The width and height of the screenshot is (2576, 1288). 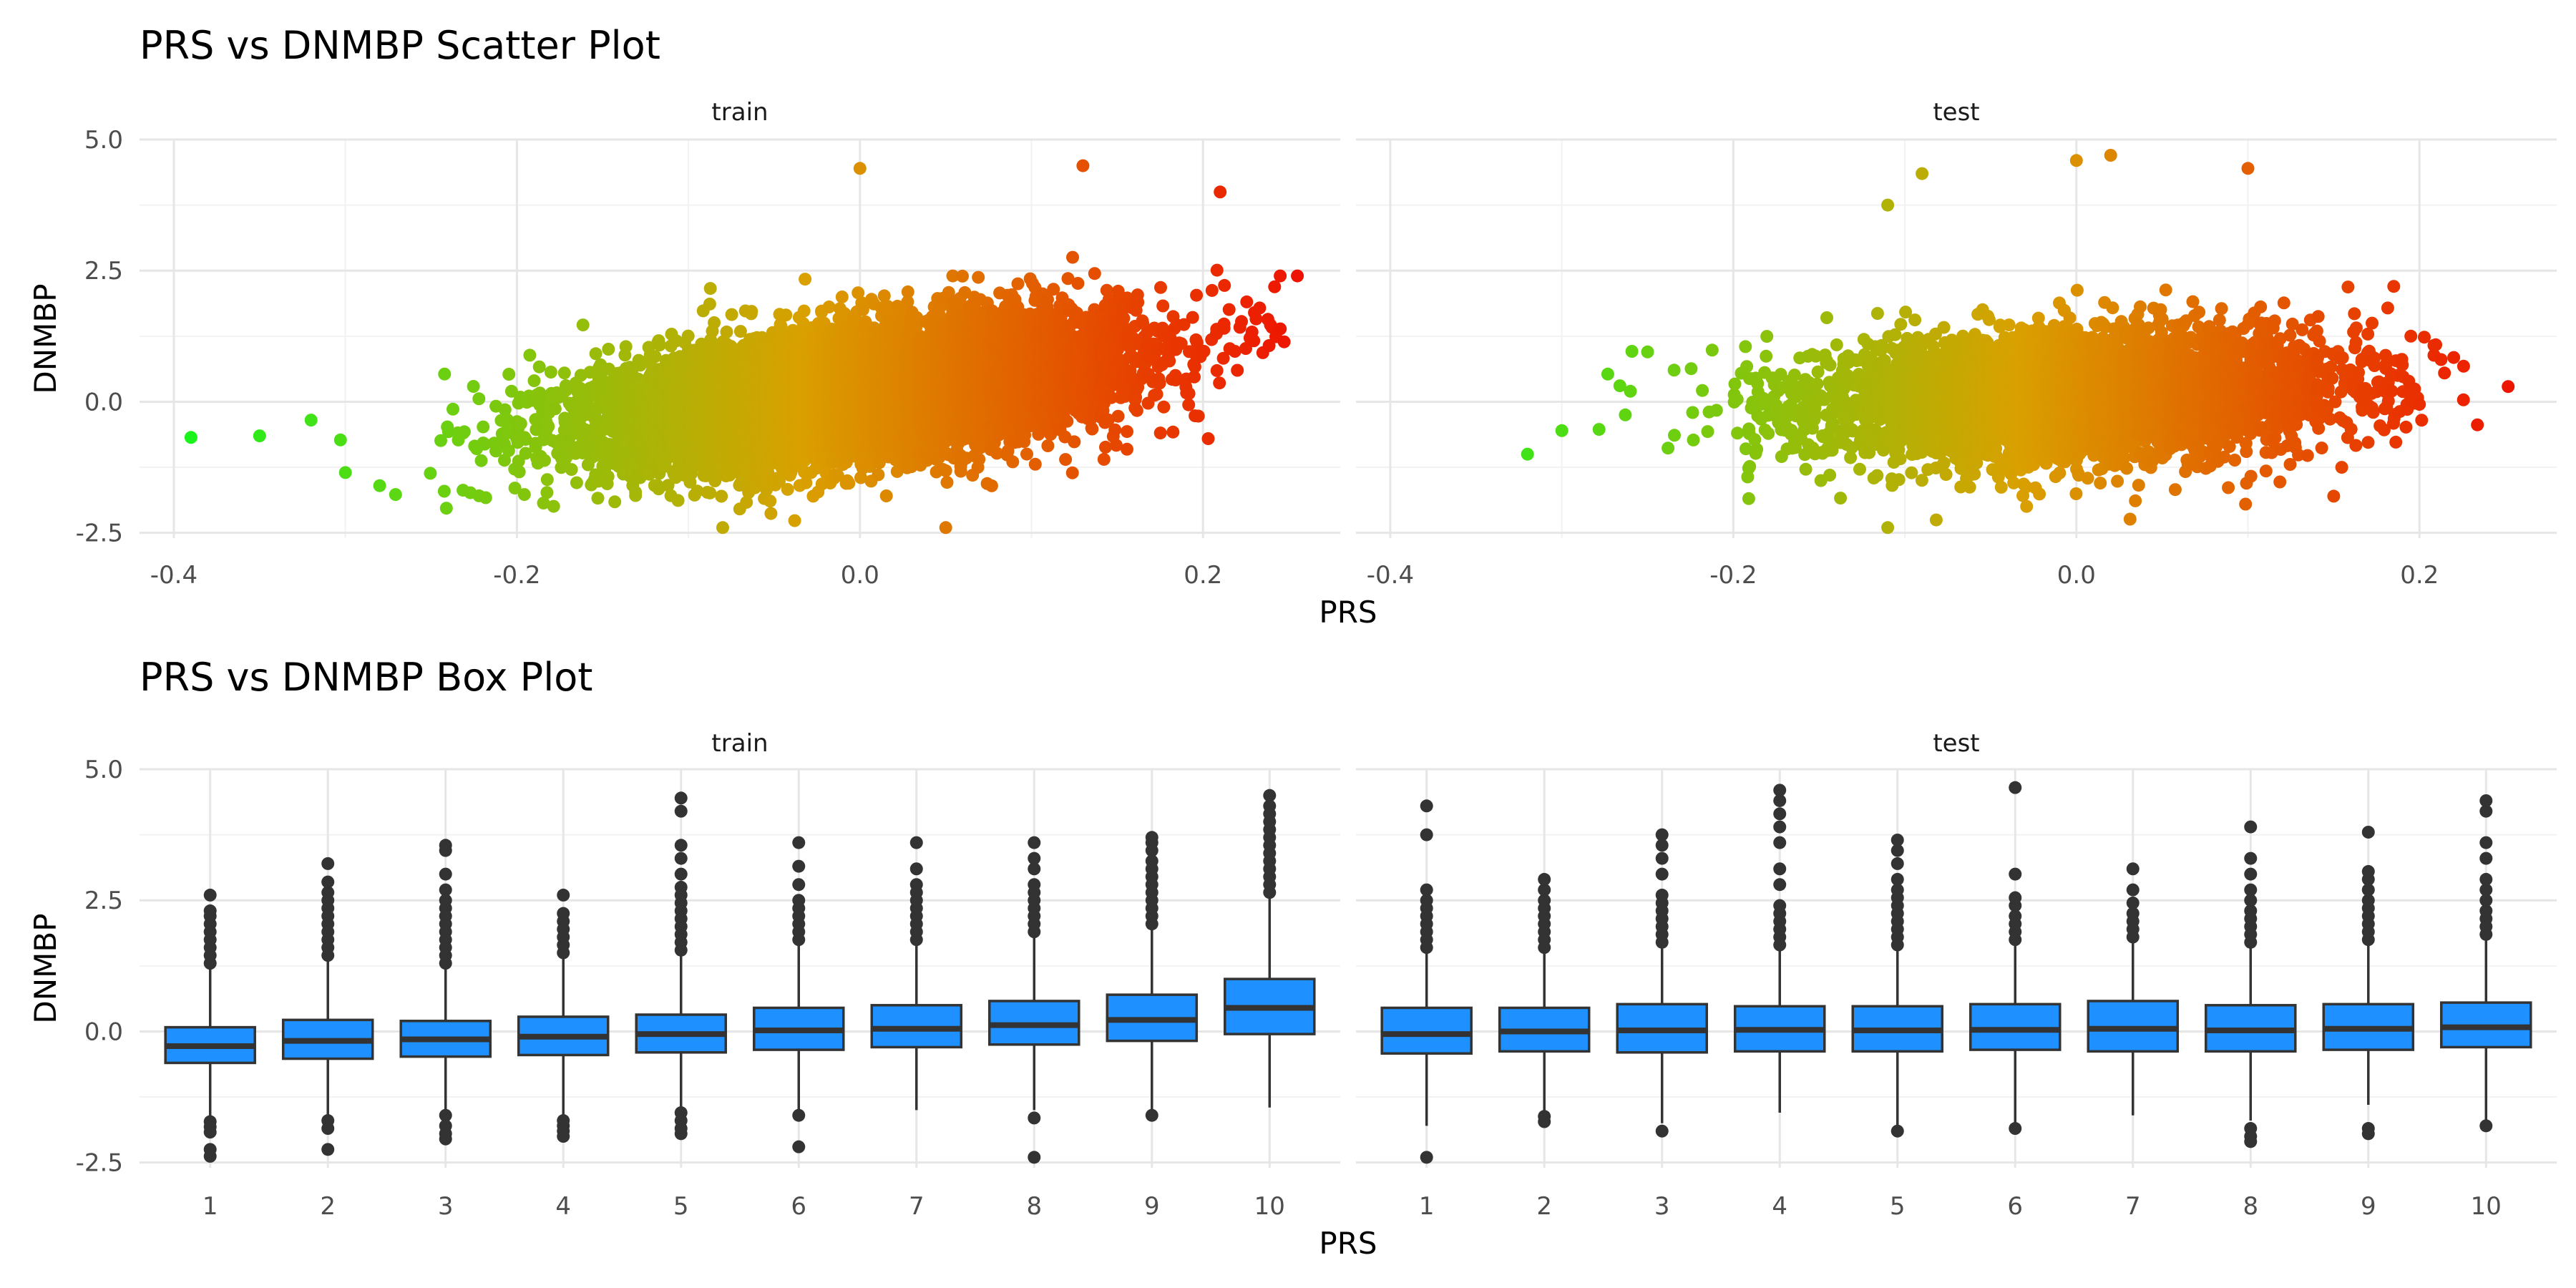 What do you see at coordinates (173, 575) in the screenshot?
I see `scatter-x-tick-label: -0.4` at bounding box center [173, 575].